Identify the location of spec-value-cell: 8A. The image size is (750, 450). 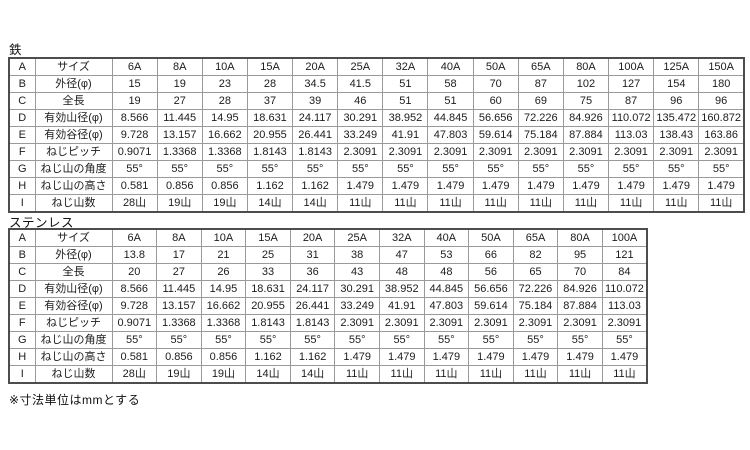
(179, 237).